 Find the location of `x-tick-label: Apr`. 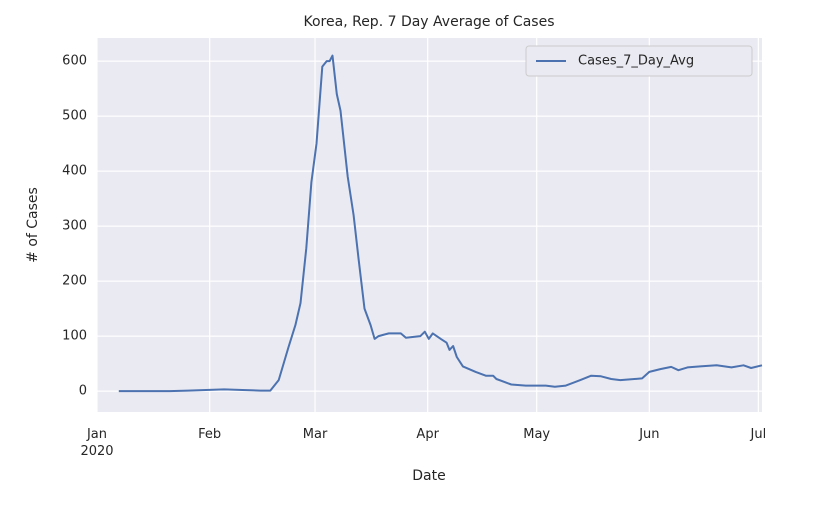

x-tick-label: Apr is located at coordinates (427, 434).